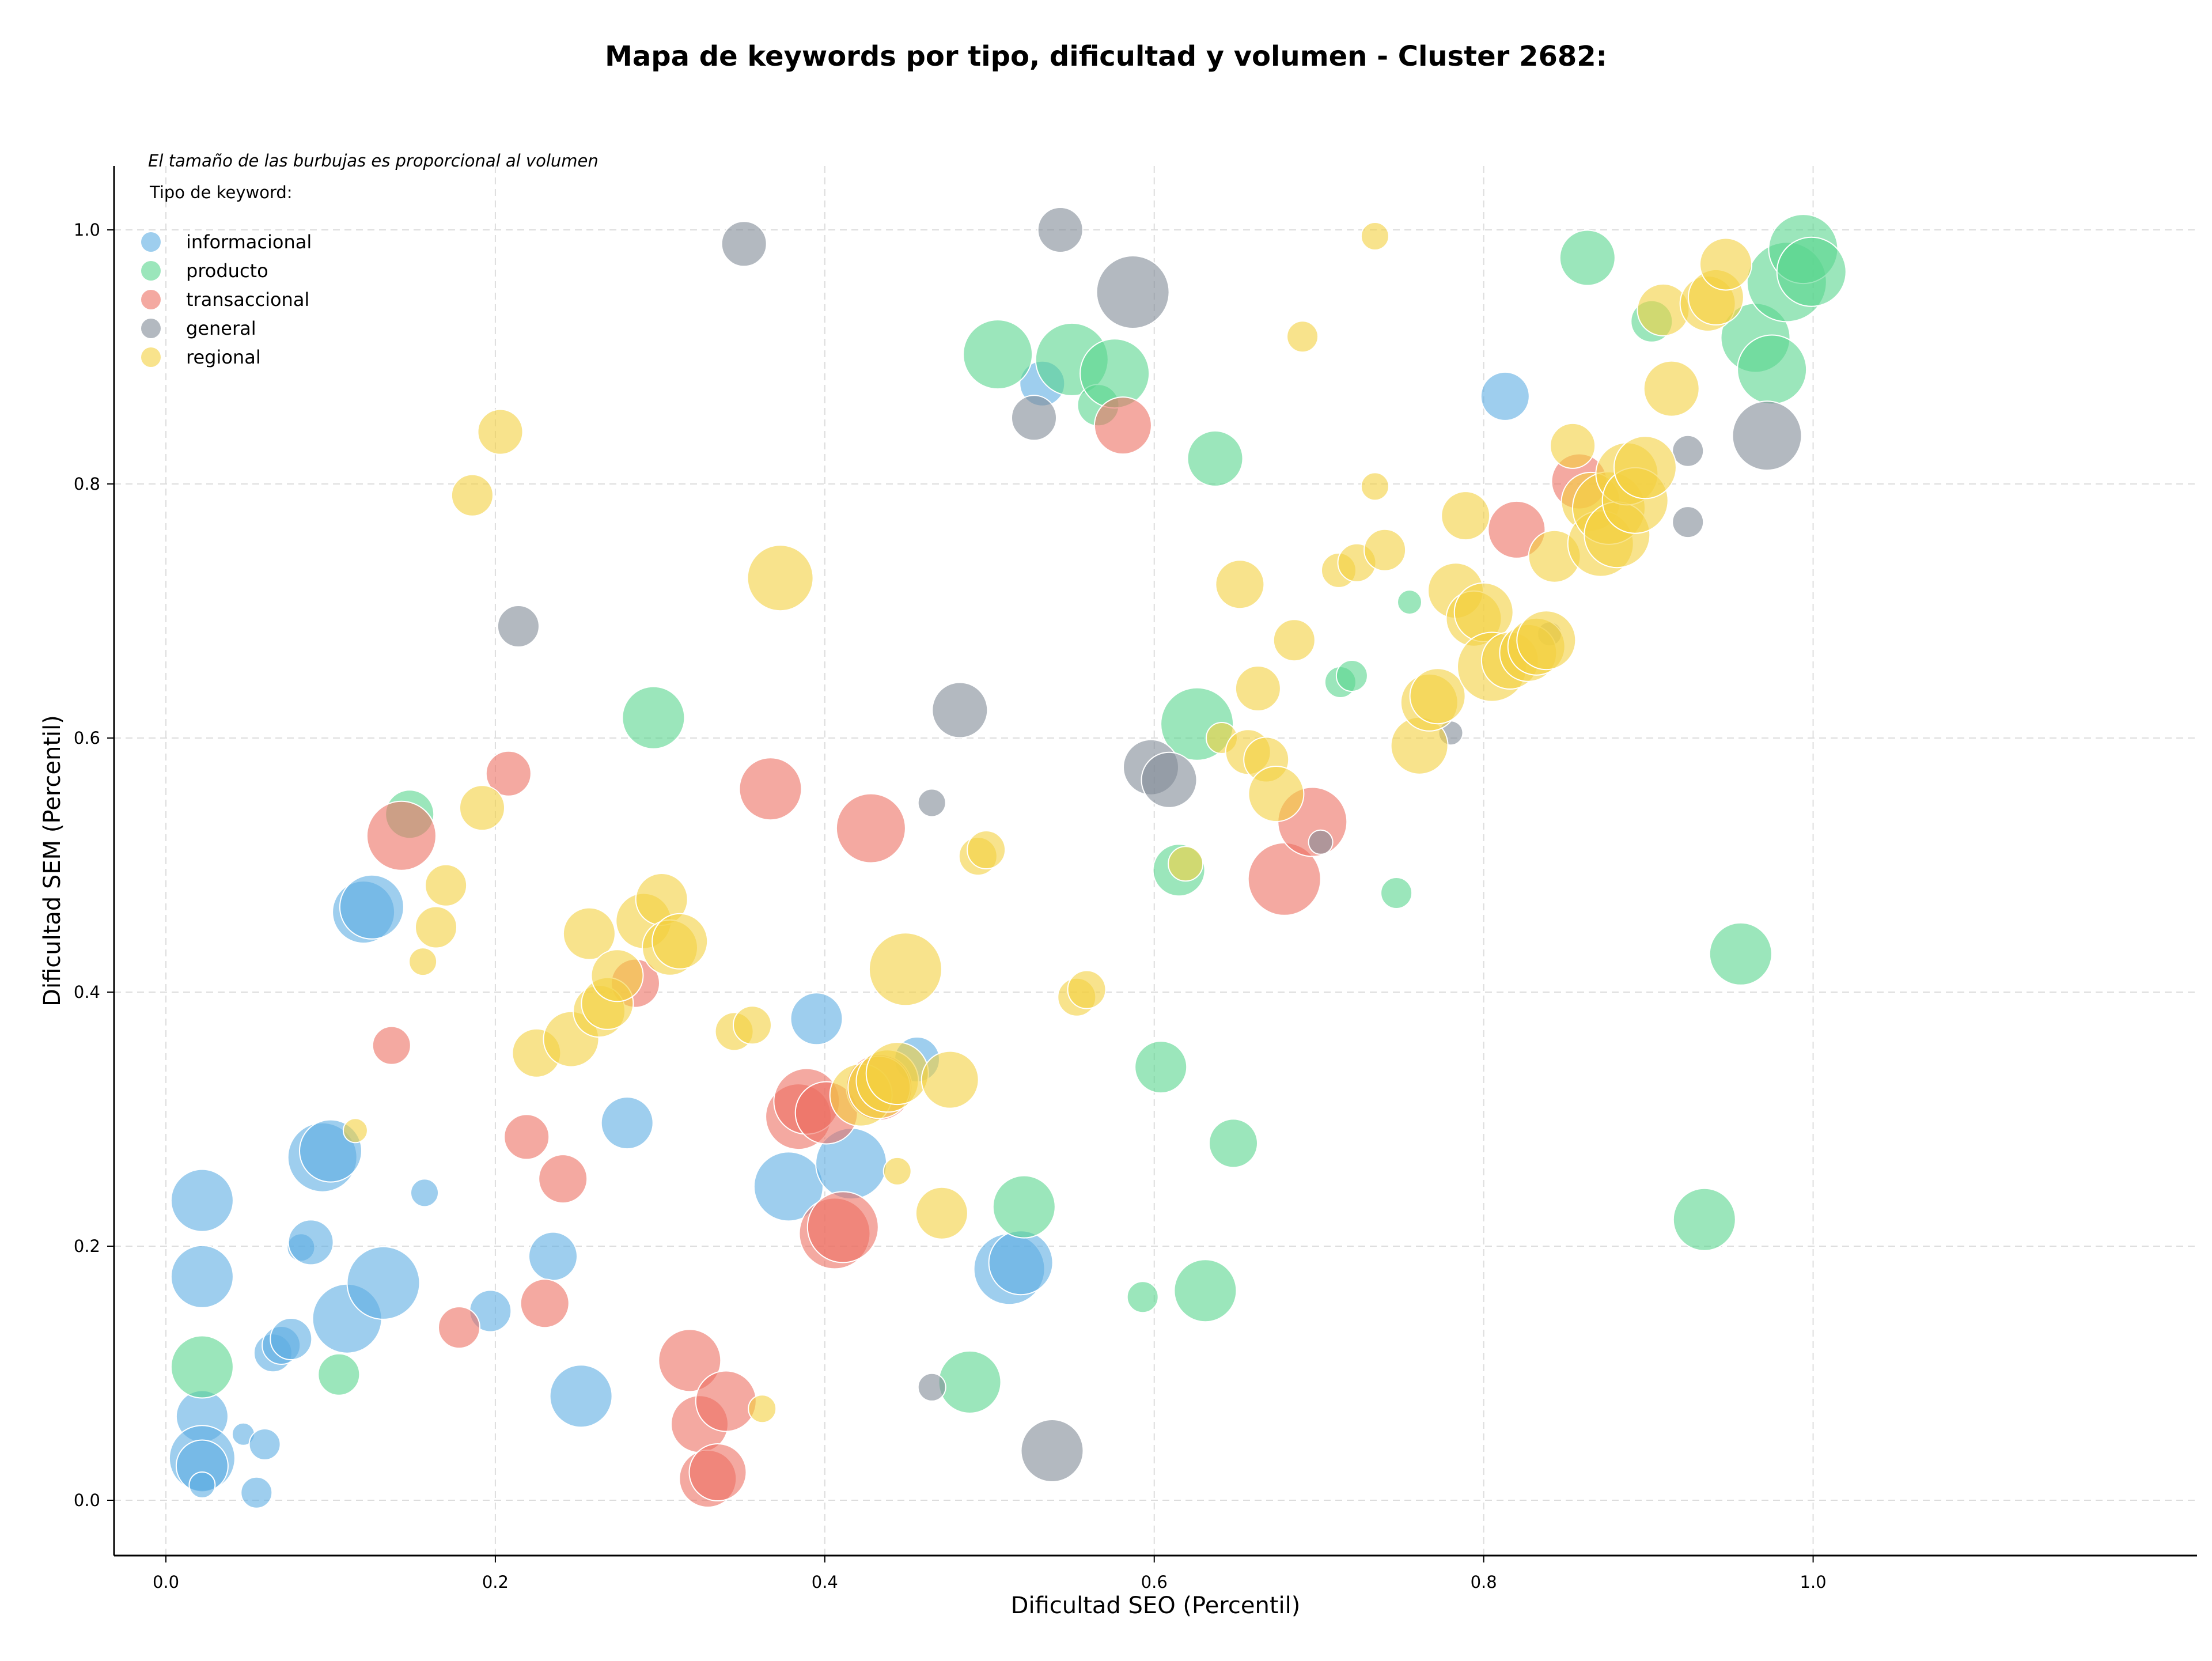 This screenshot has width=2212, height=1661. What do you see at coordinates (87, 738) in the screenshot?
I see `y-tick-label: 0.6` at bounding box center [87, 738].